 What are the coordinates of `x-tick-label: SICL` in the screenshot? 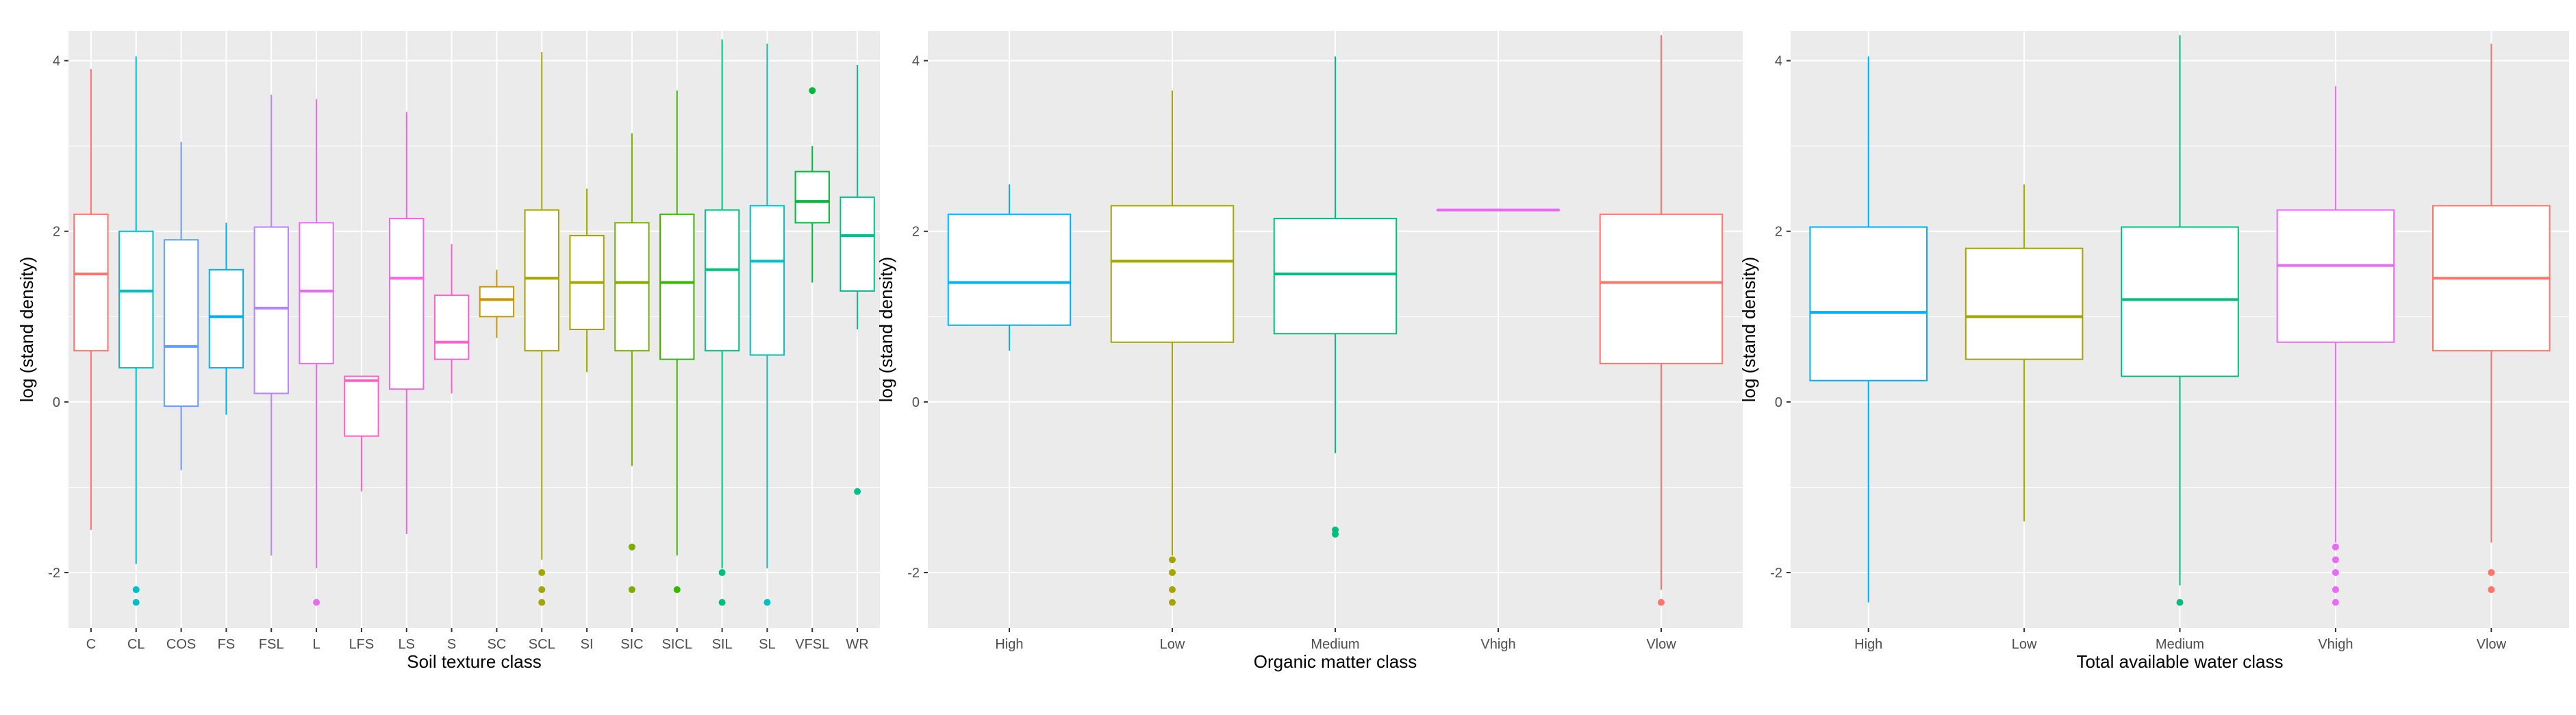 It's located at (677, 644).